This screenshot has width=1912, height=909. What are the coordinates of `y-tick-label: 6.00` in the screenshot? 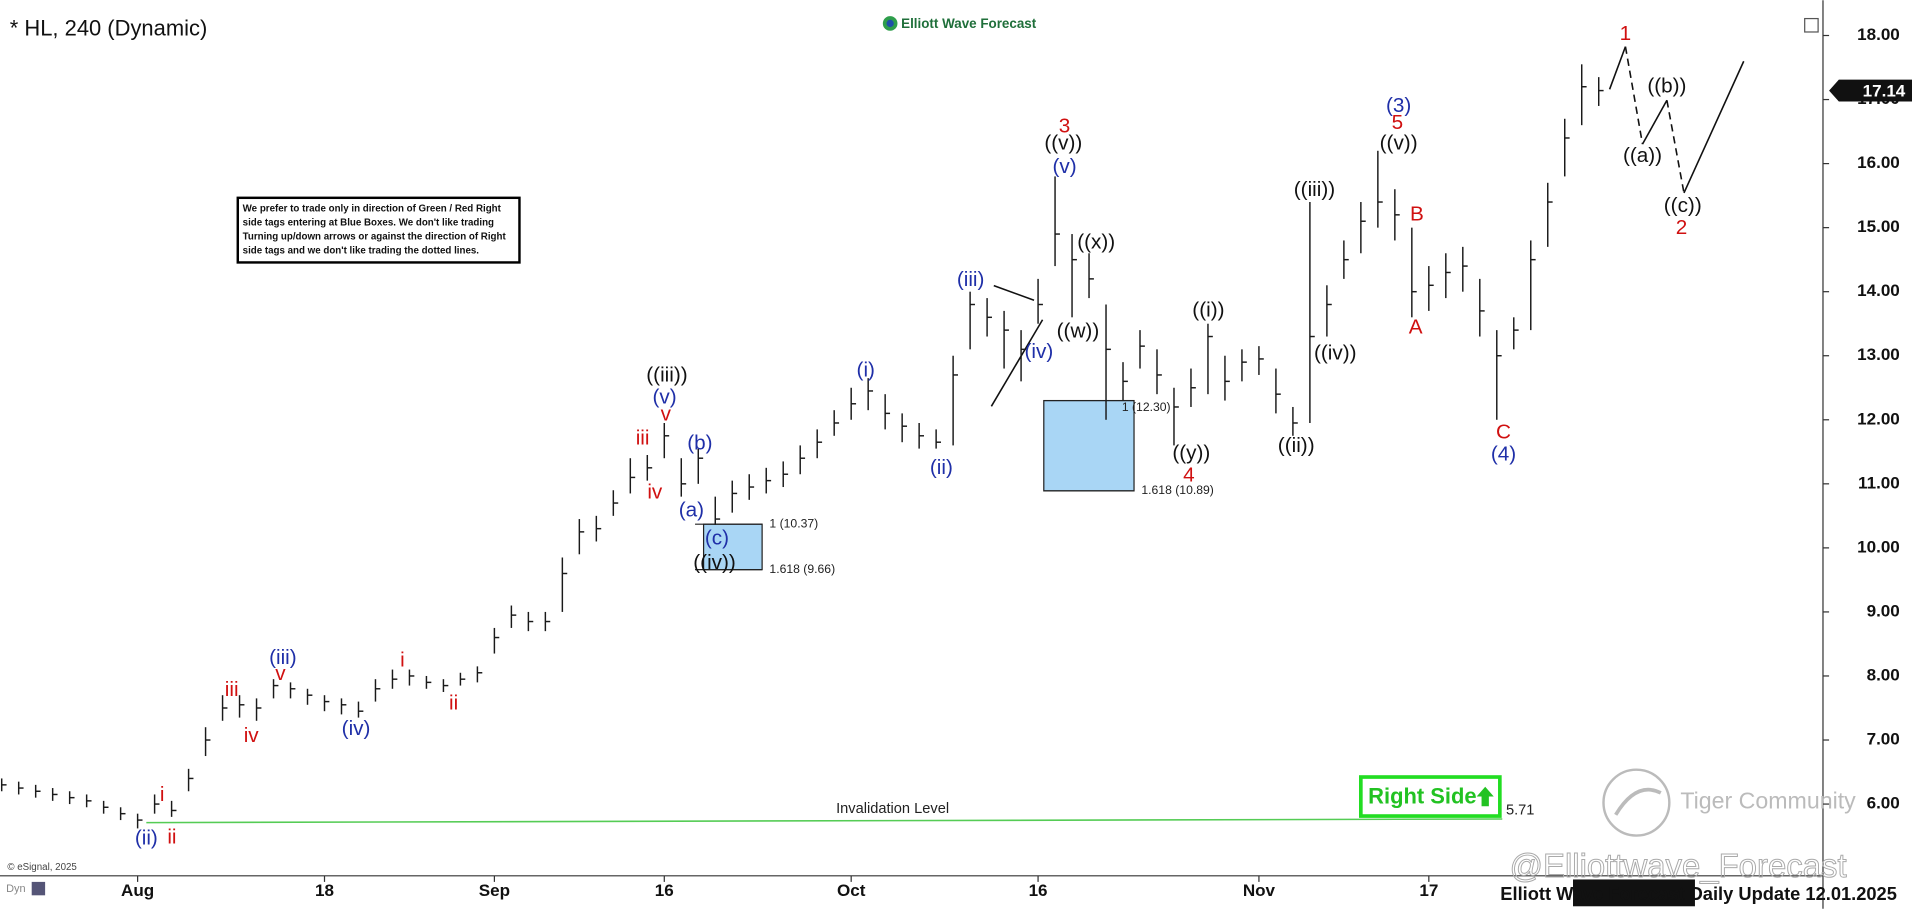 It's located at (1883, 803).